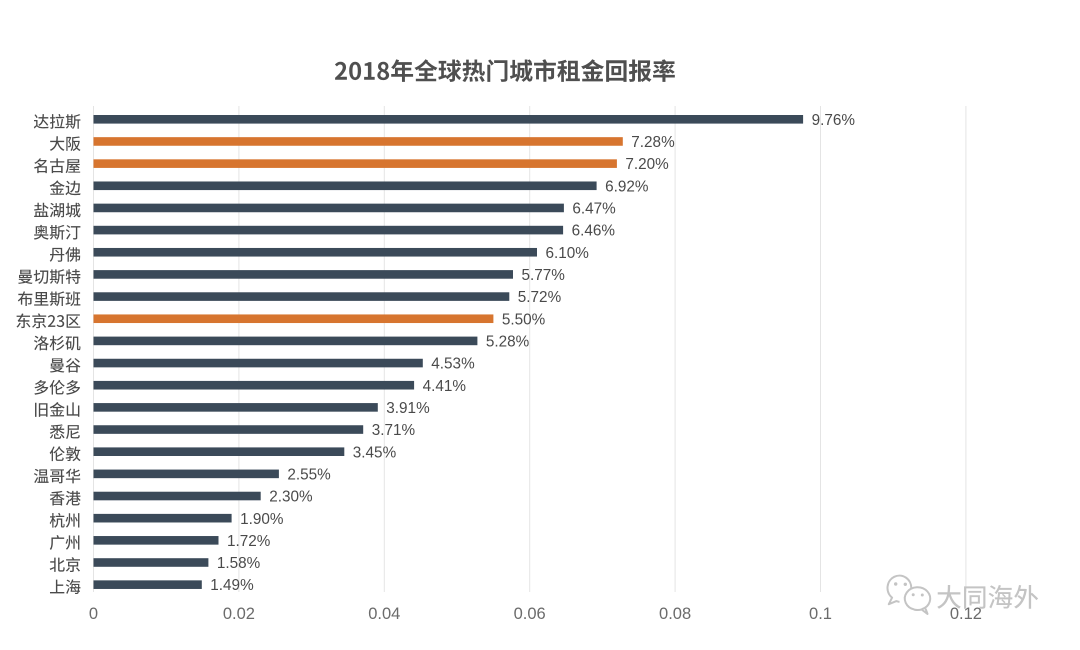 This screenshot has height=650, width=1080. Describe the element at coordinates (394, 430) in the screenshot. I see `svg-text: 3.71%` at that location.